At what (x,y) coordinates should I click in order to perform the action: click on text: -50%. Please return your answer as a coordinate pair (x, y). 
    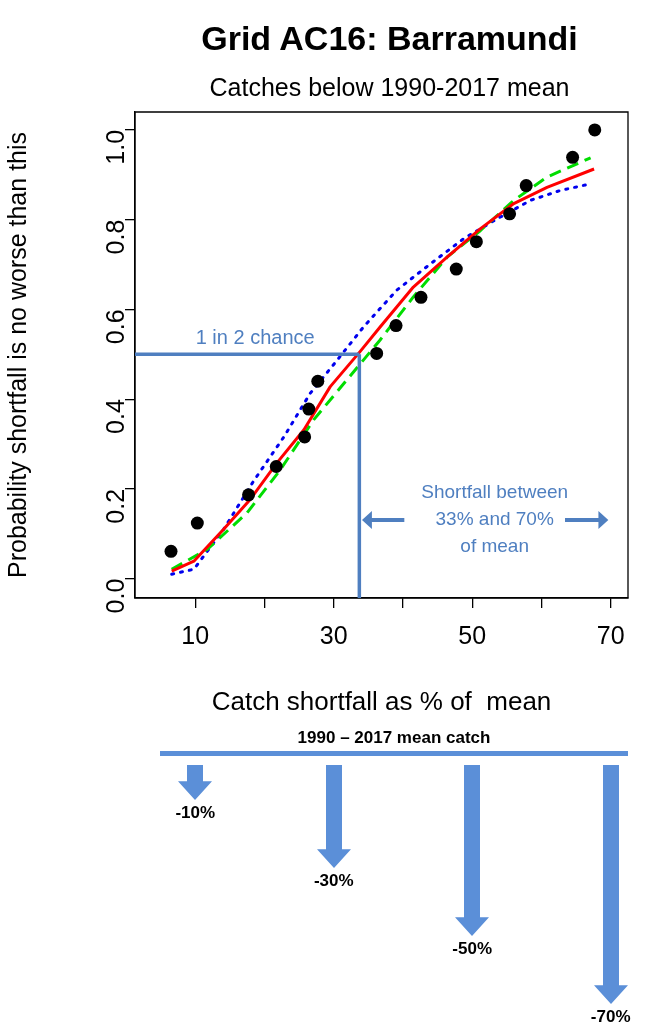
    Looking at the image, I should click on (472, 949).